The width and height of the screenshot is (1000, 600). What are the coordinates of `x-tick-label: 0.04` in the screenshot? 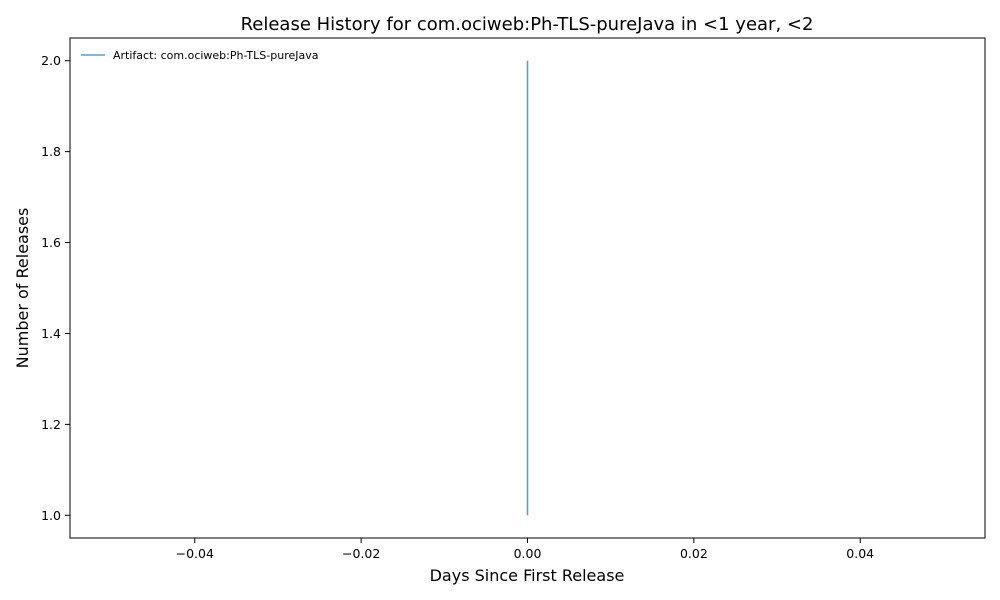 It's located at (860, 553).